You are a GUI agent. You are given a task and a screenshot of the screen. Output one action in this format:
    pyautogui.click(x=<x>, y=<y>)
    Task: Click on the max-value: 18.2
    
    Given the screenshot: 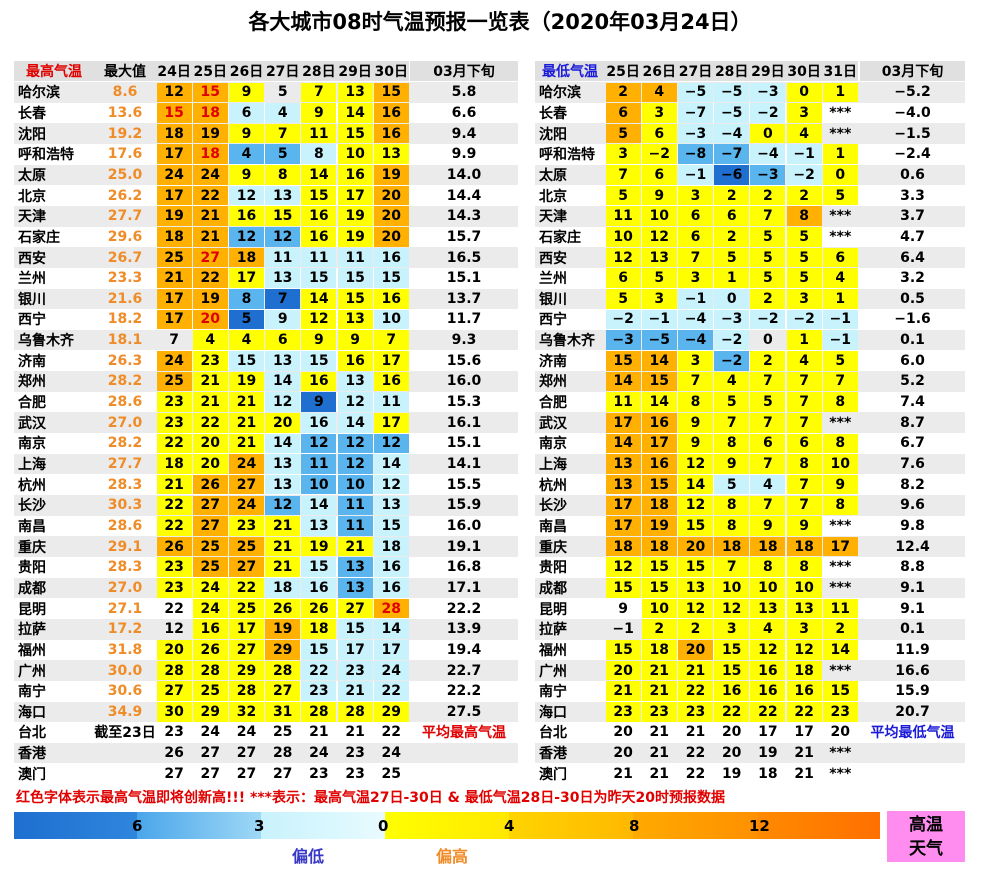 What is the action you would take?
    pyautogui.click(x=125, y=319)
    